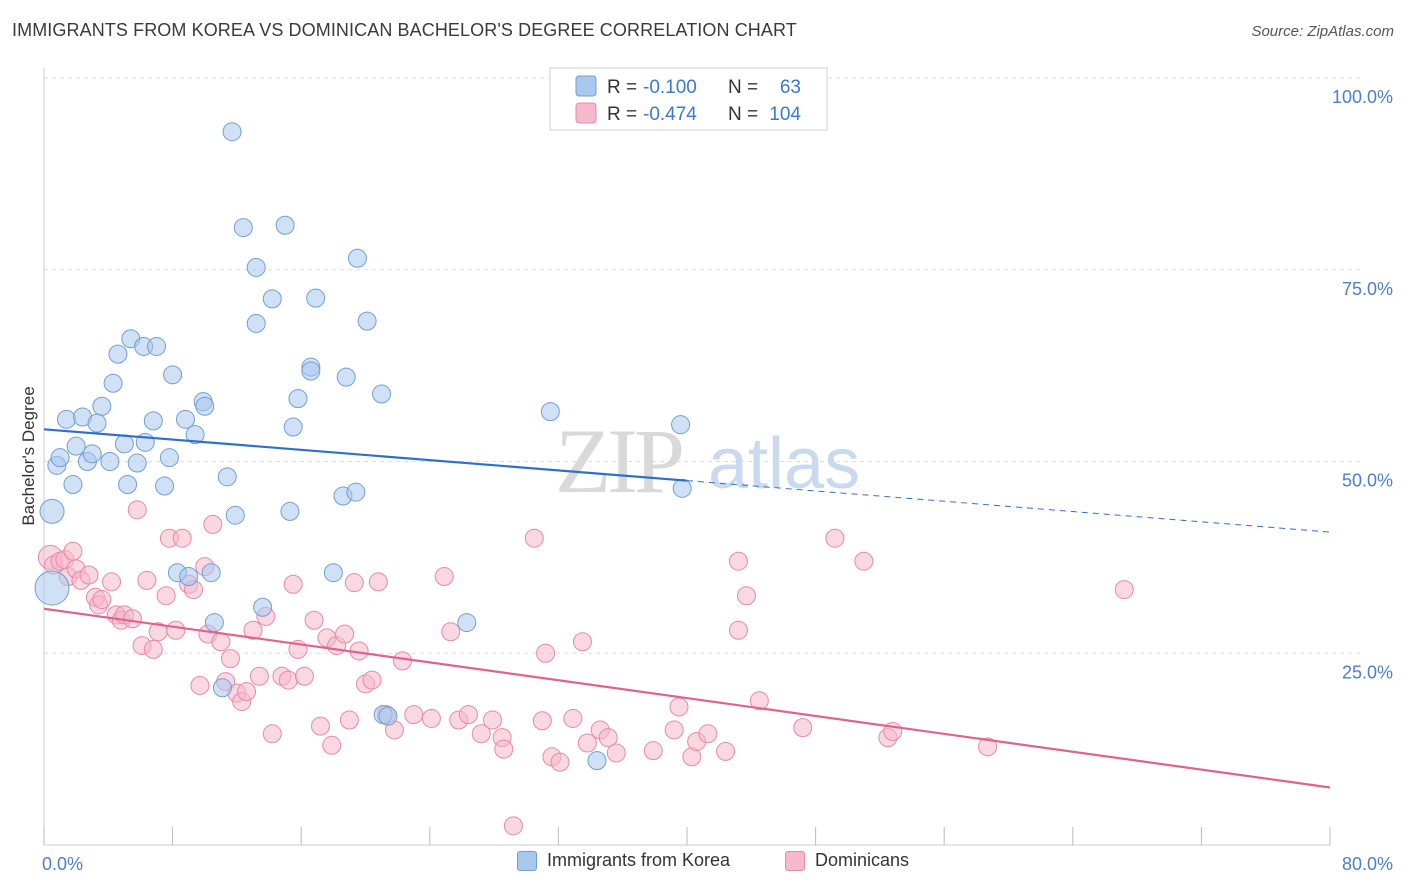  What do you see at coordinates (639, 860) in the screenshot?
I see `legend-korea-label: Immigrants from Korea` at bounding box center [639, 860].